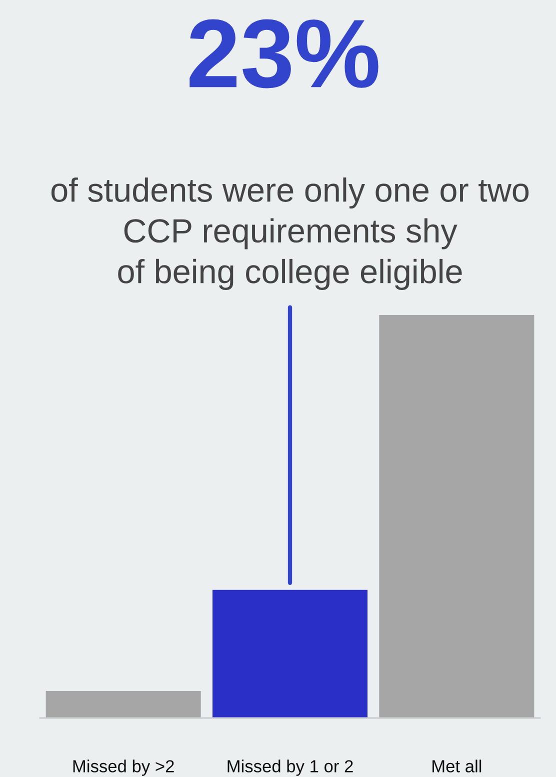 Image resolution: width=556 pixels, height=777 pixels. Describe the element at coordinates (290, 233) in the screenshot. I see `annotation: of students were only one or two CCP requirements shy of being college eligible` at that location.